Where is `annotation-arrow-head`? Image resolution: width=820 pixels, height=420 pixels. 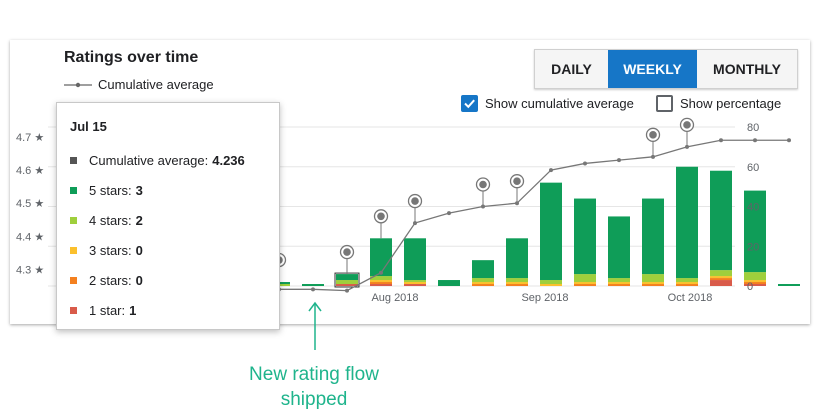
annotation-arrow-head is located at coordinates (315, 306).